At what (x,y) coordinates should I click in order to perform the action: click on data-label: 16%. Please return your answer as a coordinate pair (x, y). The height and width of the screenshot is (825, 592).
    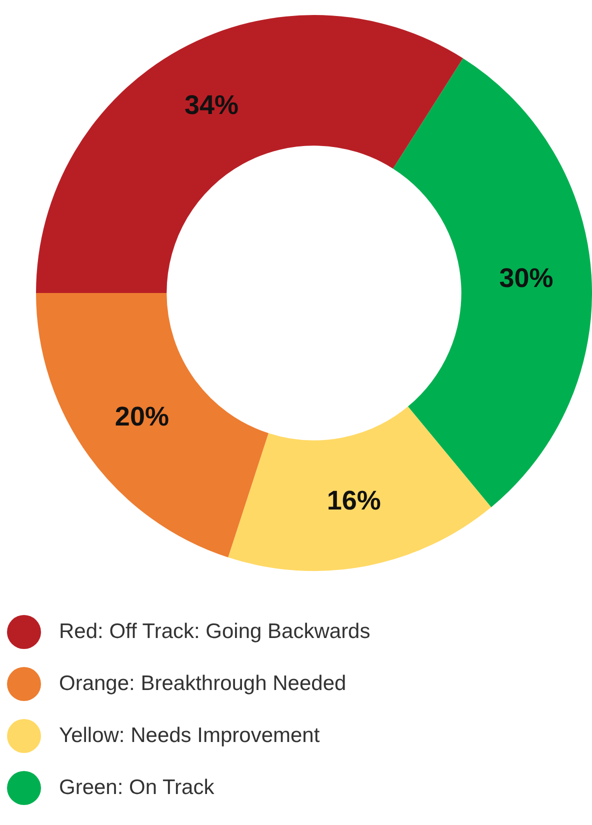
    Looking at the image, I should click on (353, 500).